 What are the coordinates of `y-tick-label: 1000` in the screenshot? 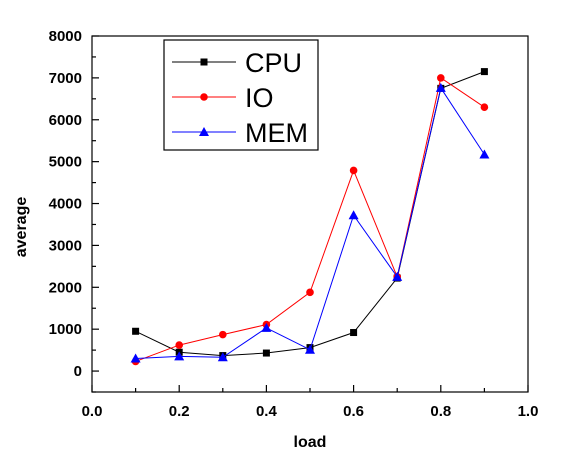 It's located at (65, 329).